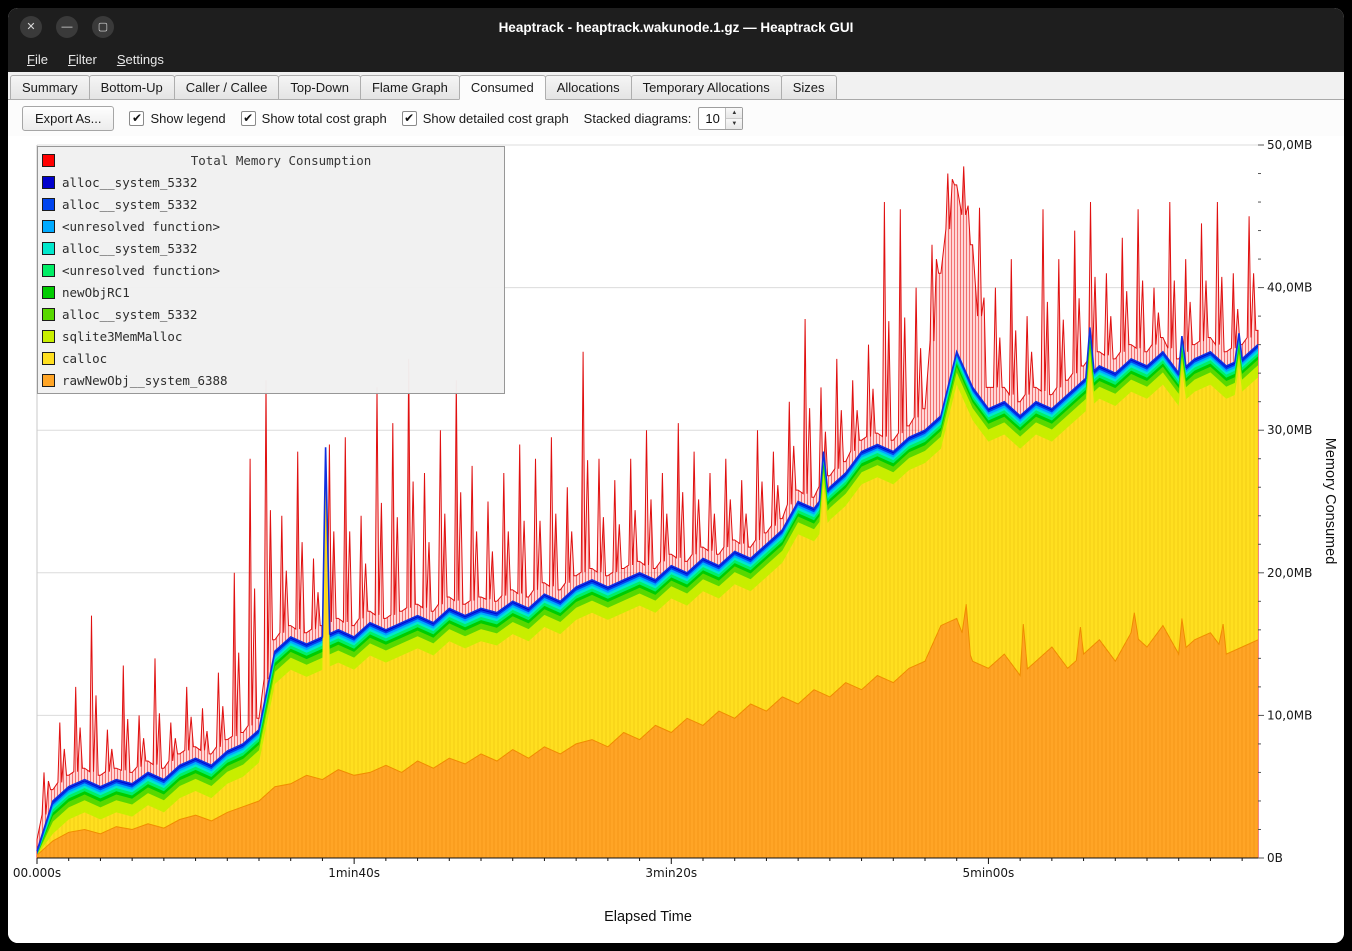  What do you see at coordinates (734, 123) in the screenshot?
I see `spin-down-button: ▼` at bounding box center [734, 123].